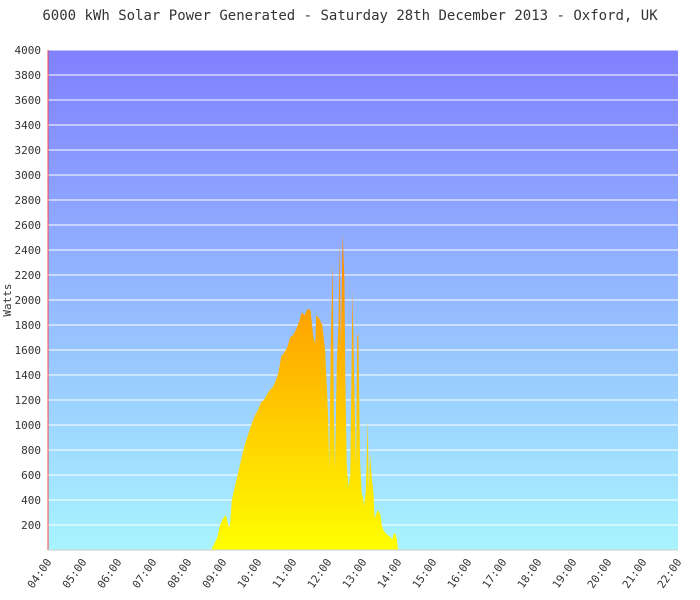  I want to click on y-tick-label: 3000, so click(28, 175).